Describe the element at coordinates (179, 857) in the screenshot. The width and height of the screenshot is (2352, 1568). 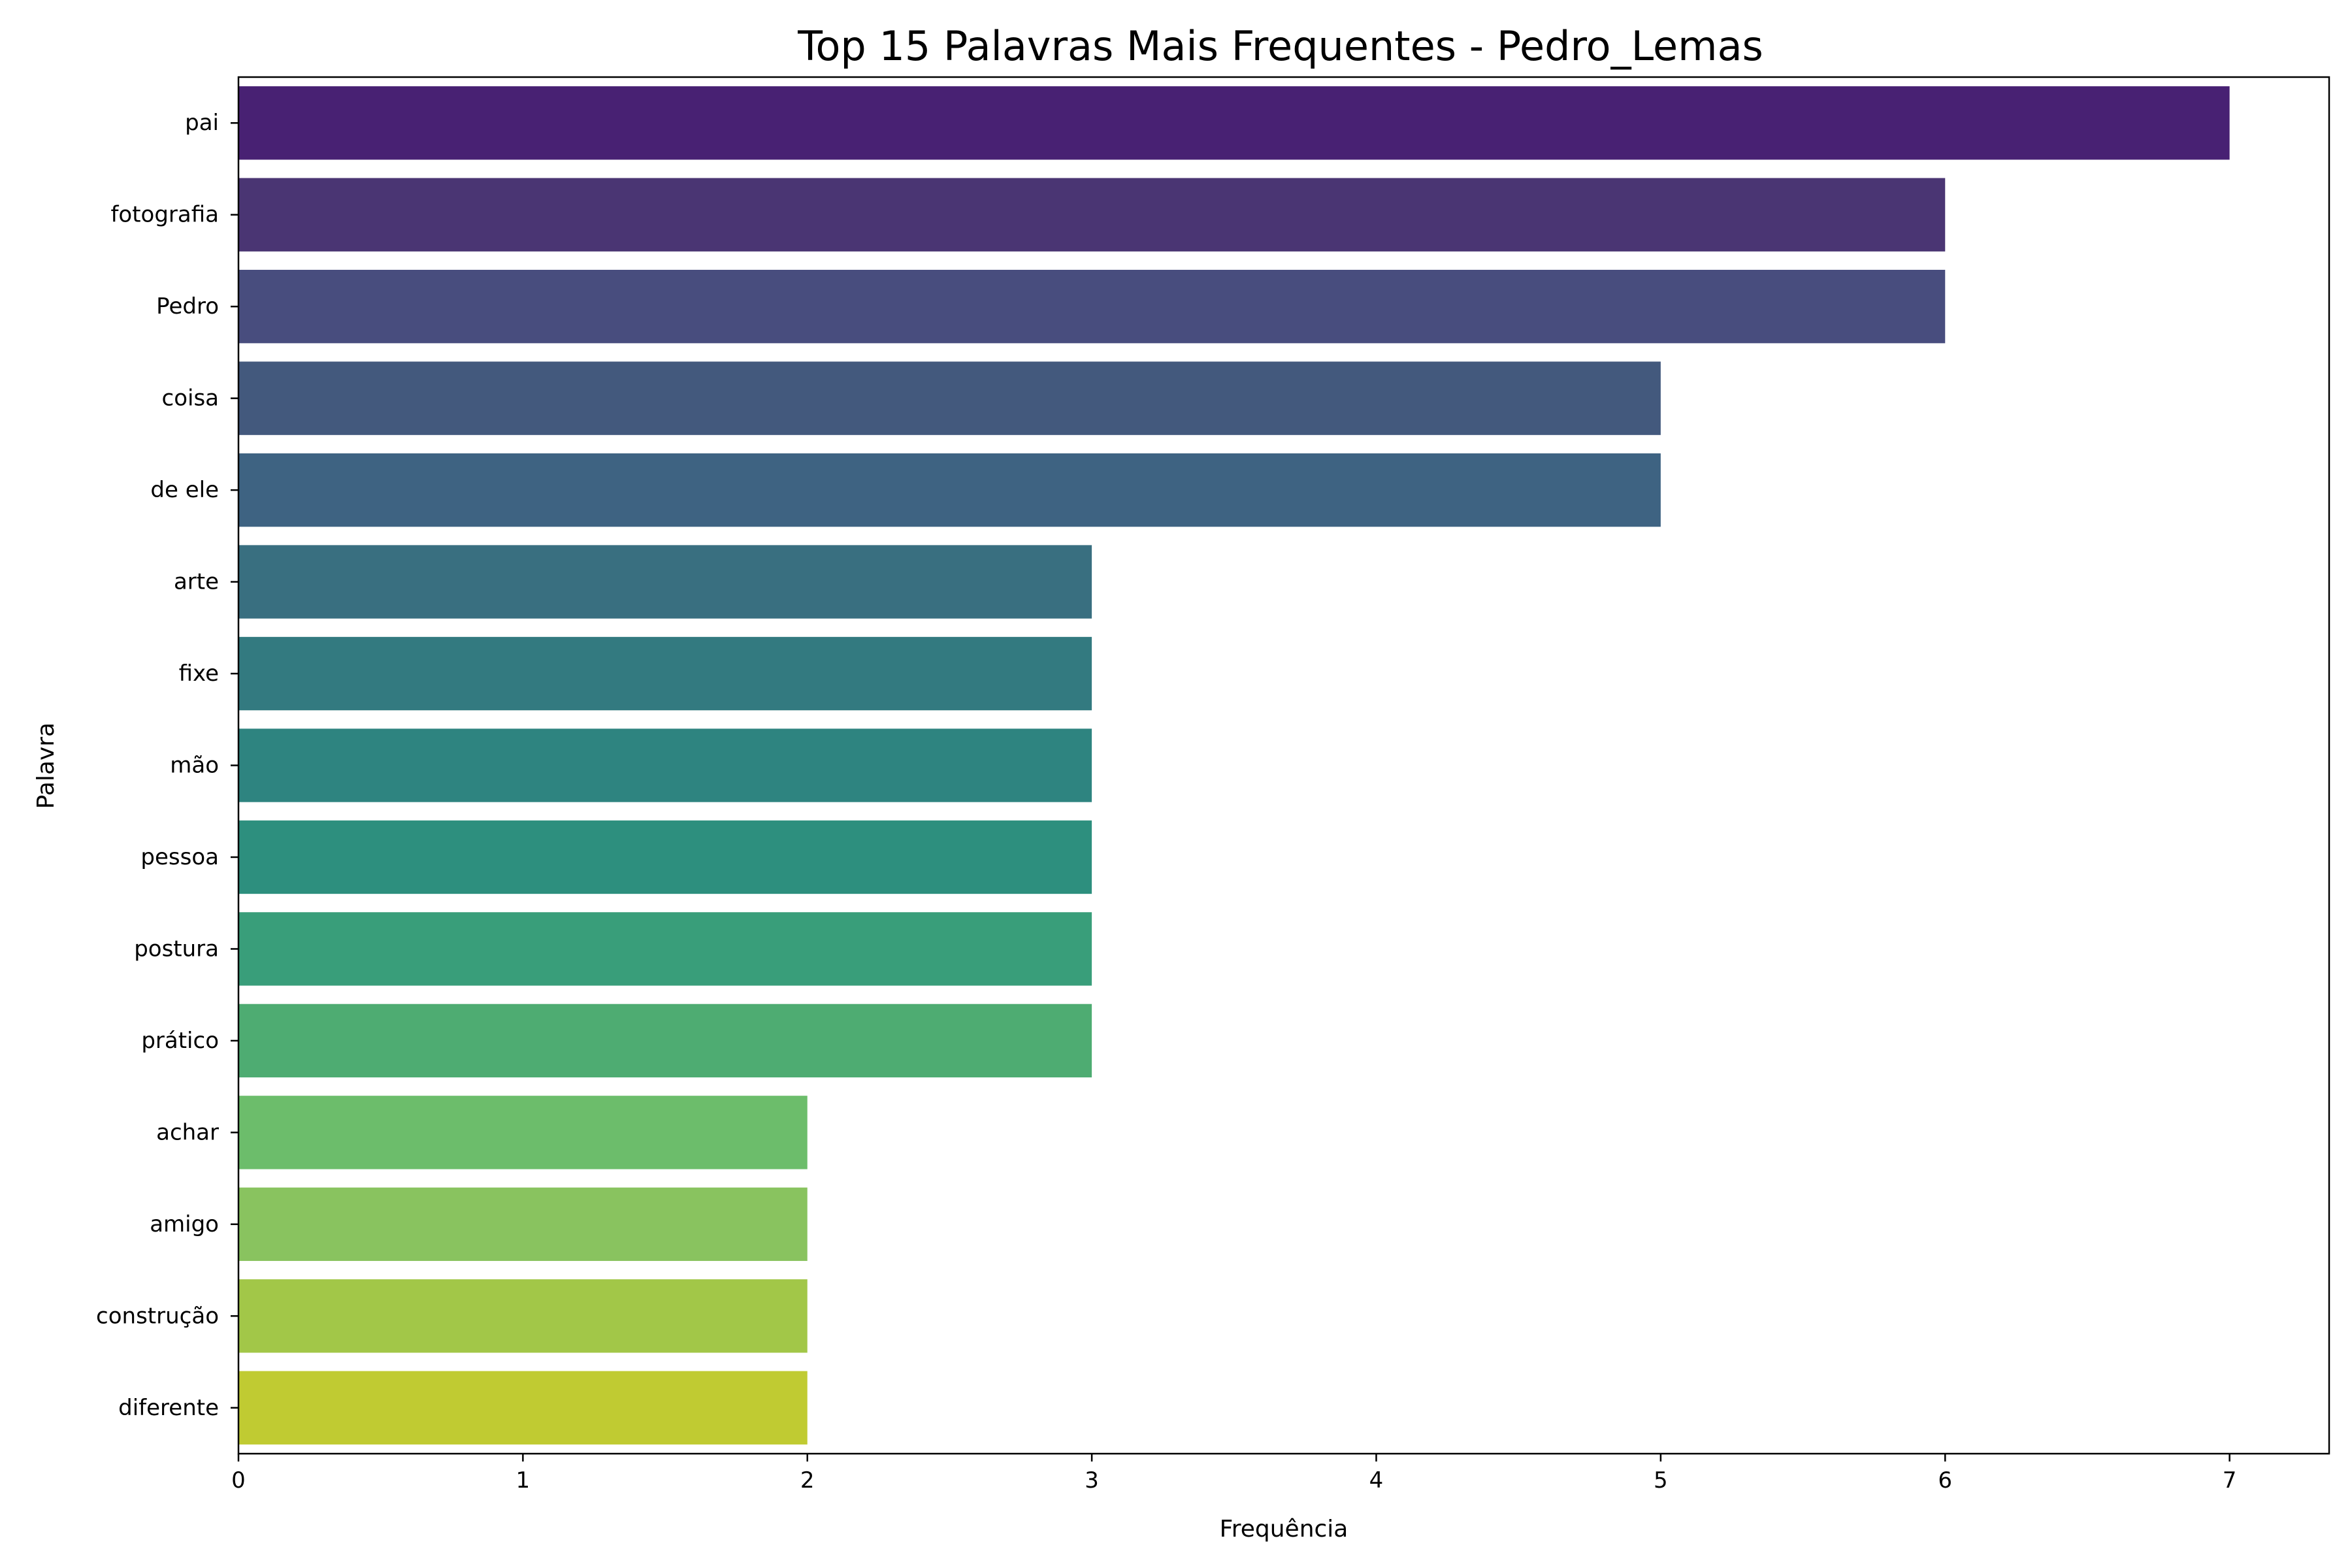
I see `y-tick-label: pessoa` at that location.